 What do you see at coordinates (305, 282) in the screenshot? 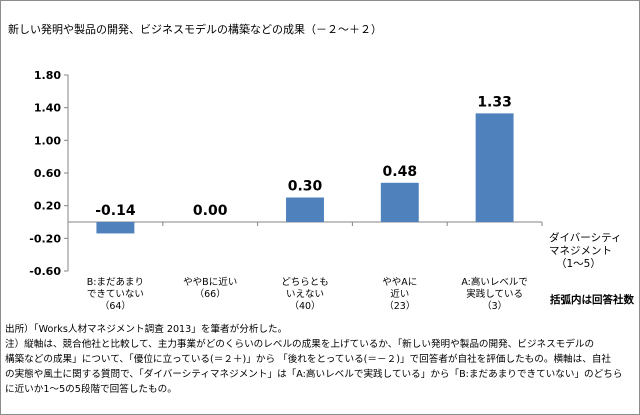
I see `category-label: どちらとも` at bounding box center [305, 282].